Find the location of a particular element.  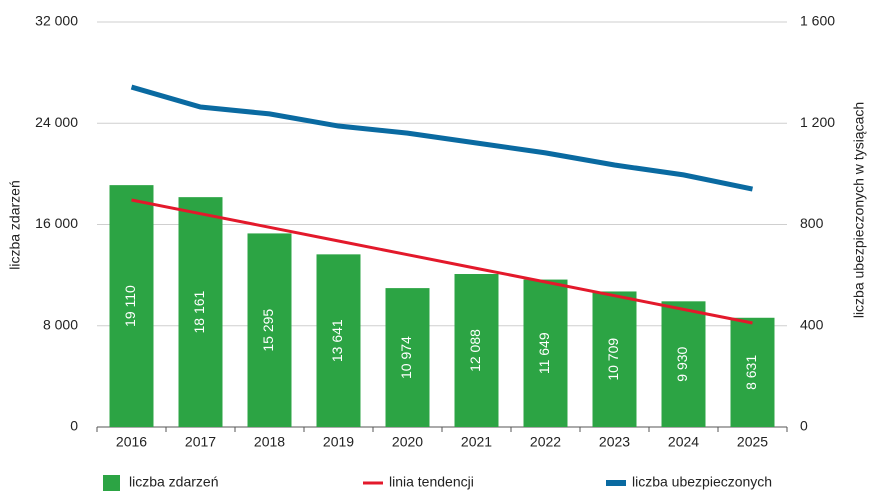

legend-label: liczba ubezpieczonych is located at coordinates (702, 482).